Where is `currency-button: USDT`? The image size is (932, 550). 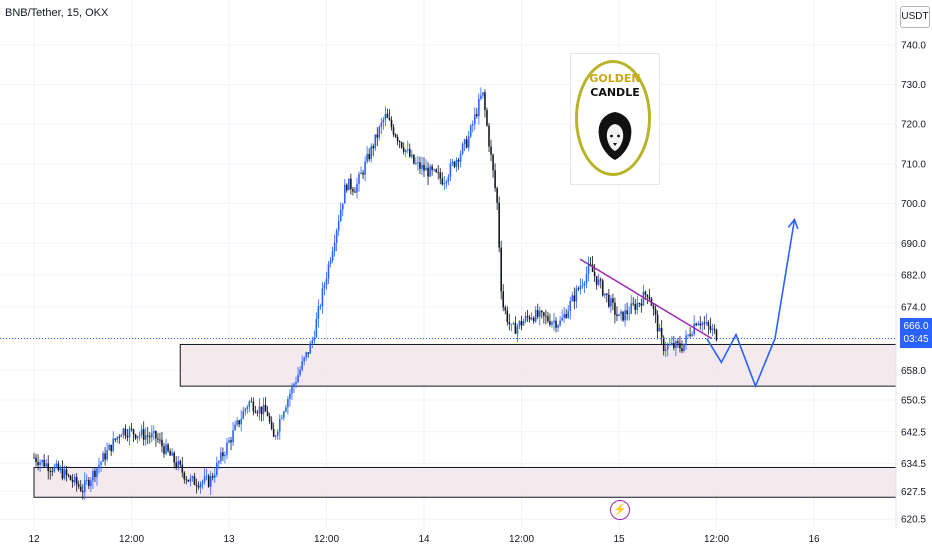
currency-button: USDT is located at coordinates (915, 17).